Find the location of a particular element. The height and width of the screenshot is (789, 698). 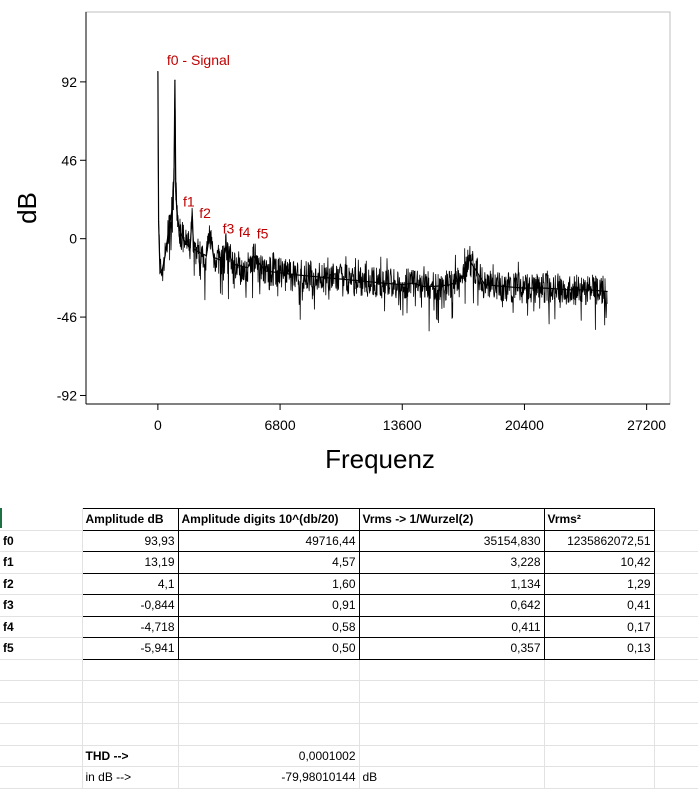

data-cell: 0,41 is located at coordinates (599, 605).